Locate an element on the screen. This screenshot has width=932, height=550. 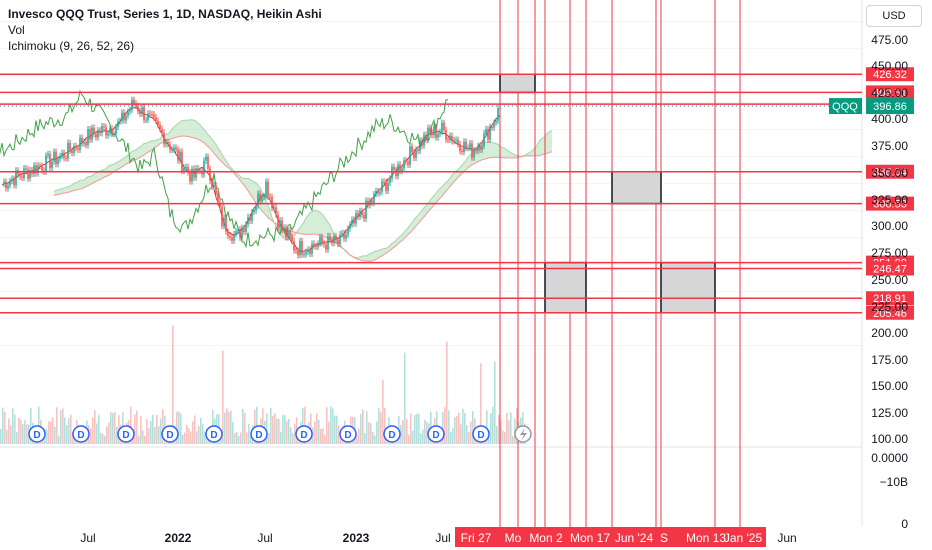
drawn-rectangles is located at coordinates (607, 193).